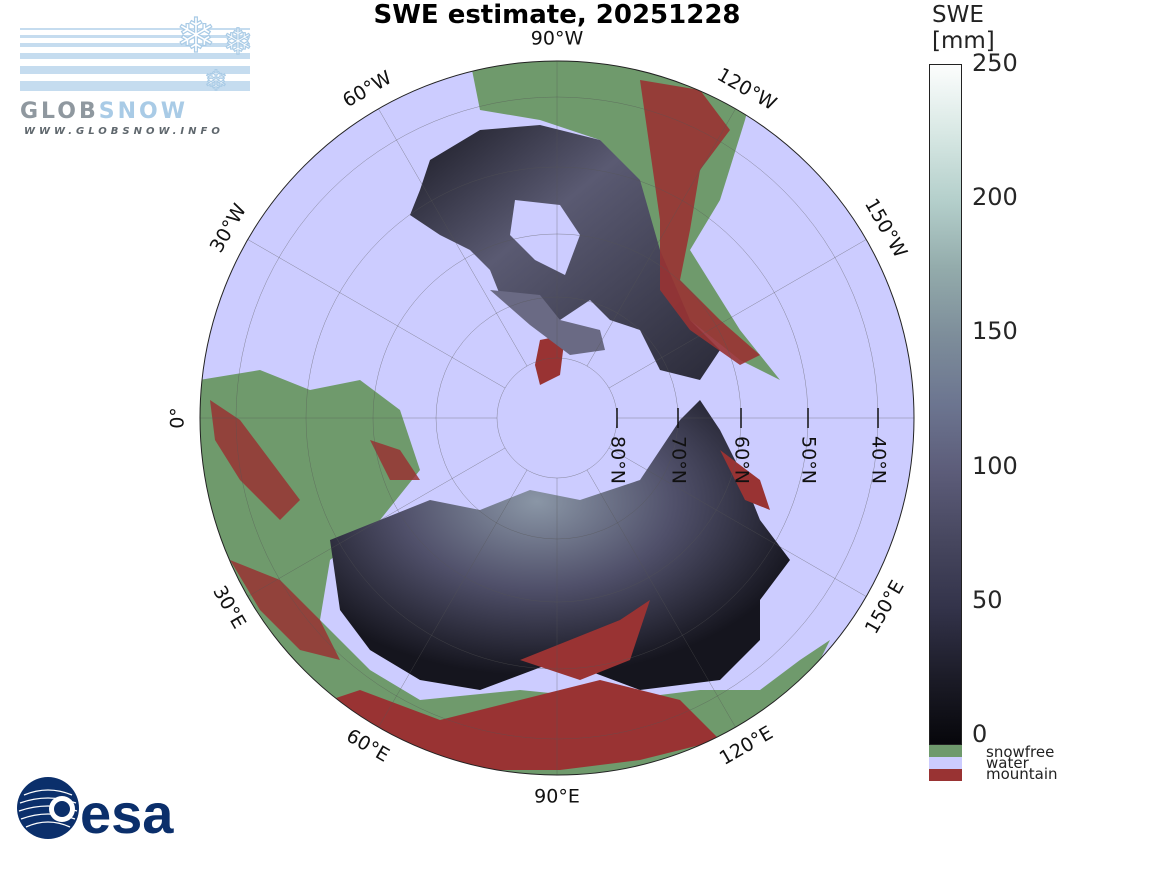  What do you see at coordinates (1020, 752) in the screenshot?
I see `legend-label-snowfree: snowfree` at bounding box center [1020, 752].